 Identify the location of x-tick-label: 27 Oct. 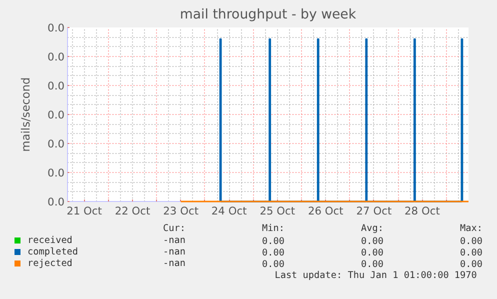
(374, 211).